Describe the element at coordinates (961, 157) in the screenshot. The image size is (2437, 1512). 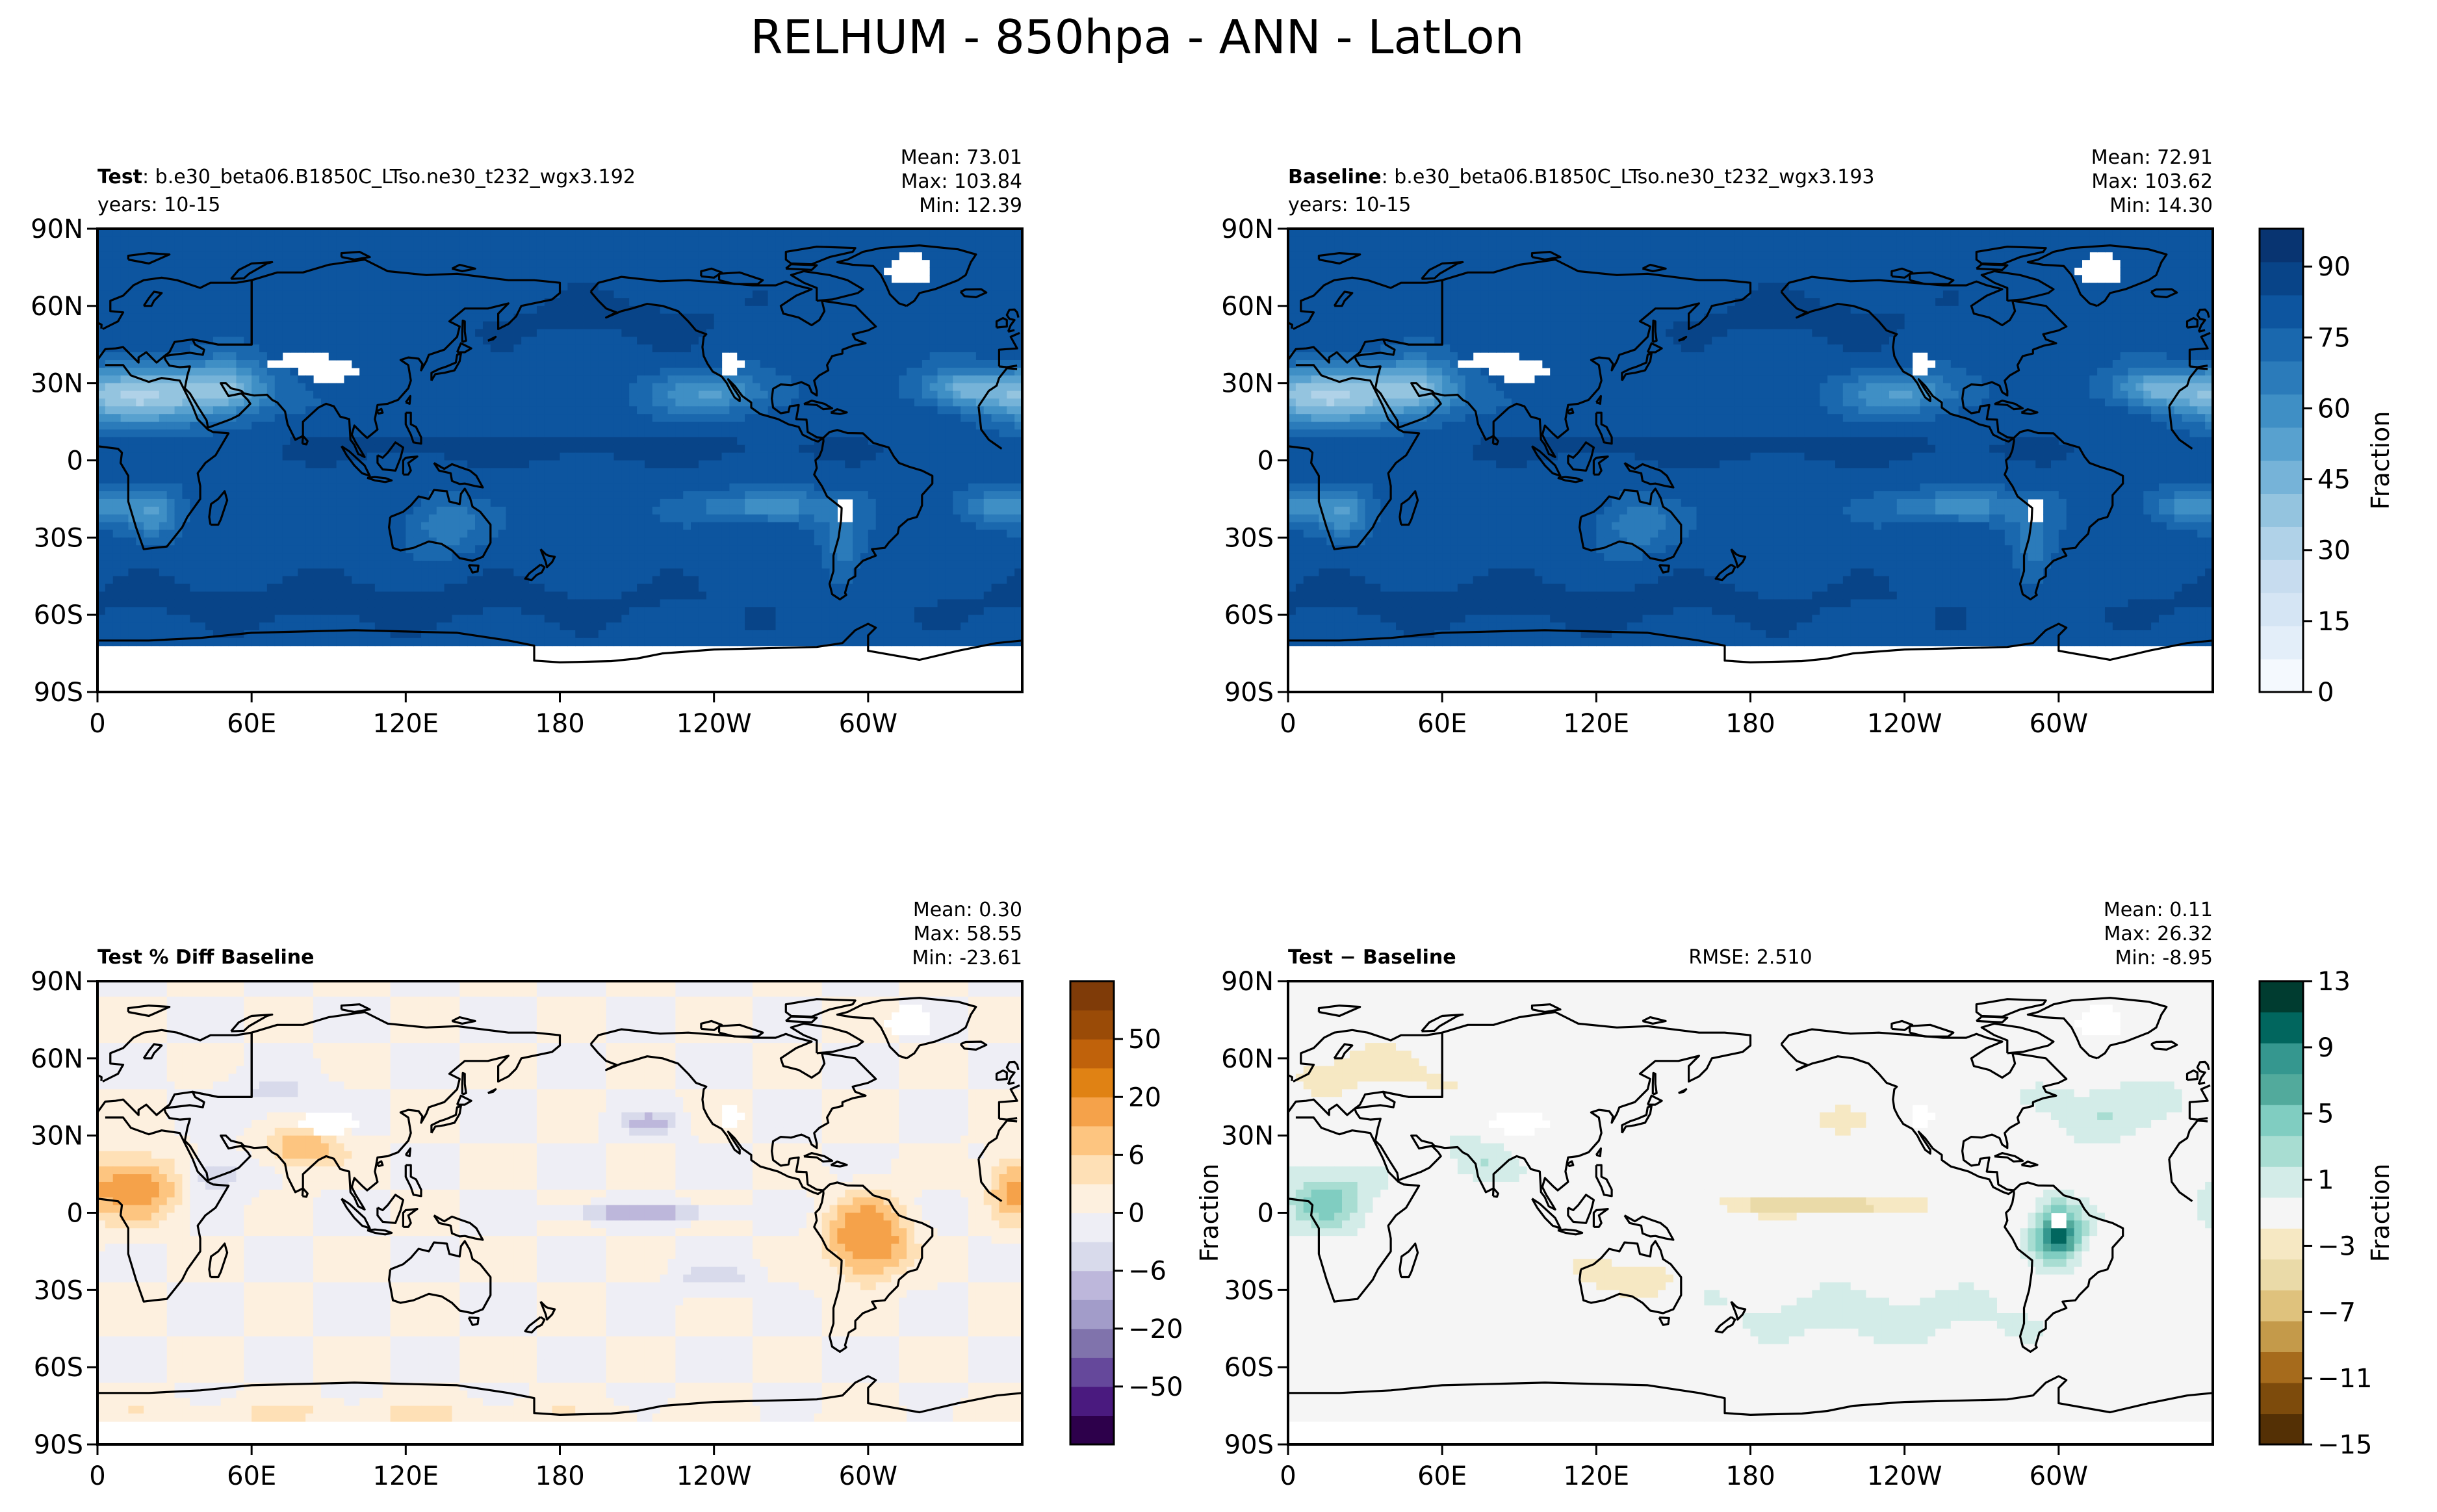
I see `panel-stat: Mean: 73.01` at that location.